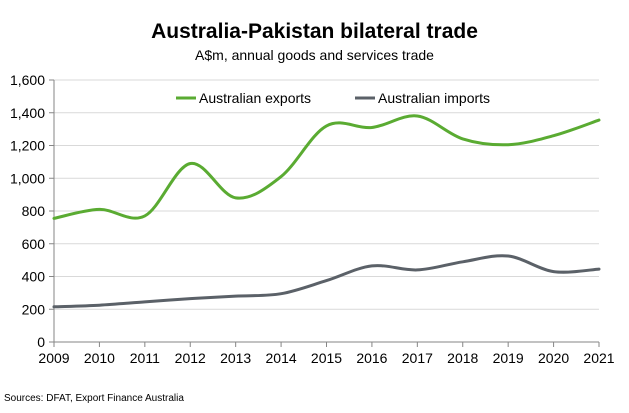 Image resolution: width=629 pixels, height=413 pixels. I want to click on legend-label-0: Australian exports, so click(255, 98).